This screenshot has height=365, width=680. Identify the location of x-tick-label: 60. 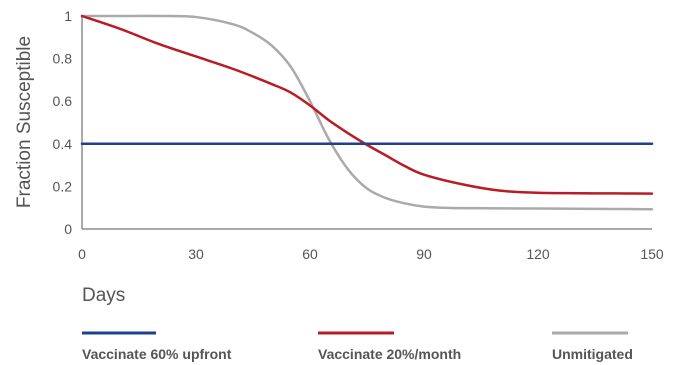
(310, 254).